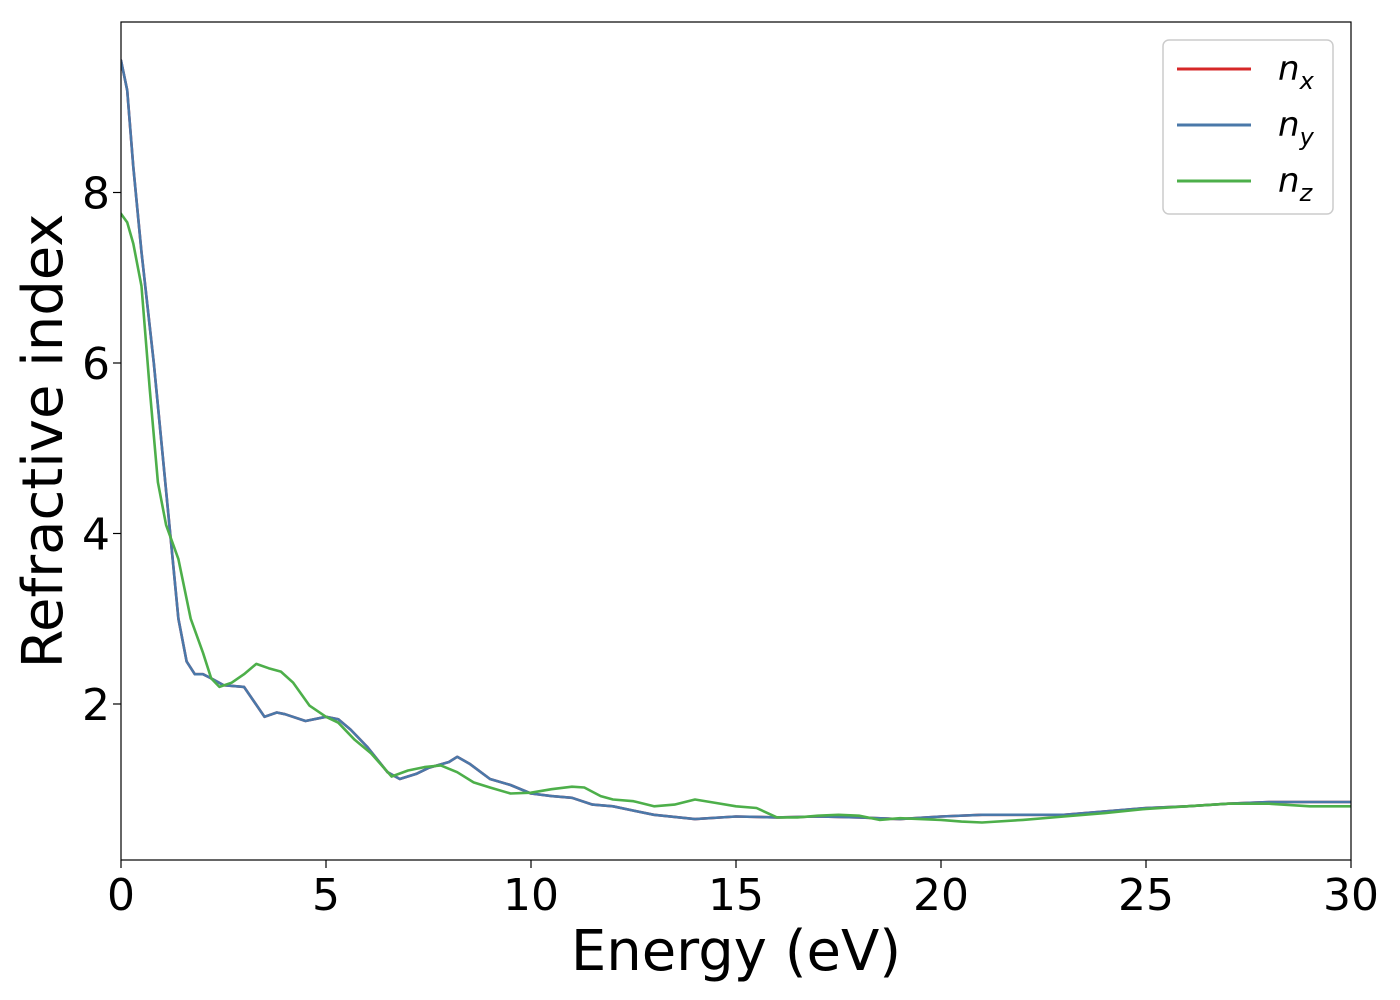 The width and height of the screenshot is (1400, 1000). I want to click on x-tick-label: 20, so click(941, 895).